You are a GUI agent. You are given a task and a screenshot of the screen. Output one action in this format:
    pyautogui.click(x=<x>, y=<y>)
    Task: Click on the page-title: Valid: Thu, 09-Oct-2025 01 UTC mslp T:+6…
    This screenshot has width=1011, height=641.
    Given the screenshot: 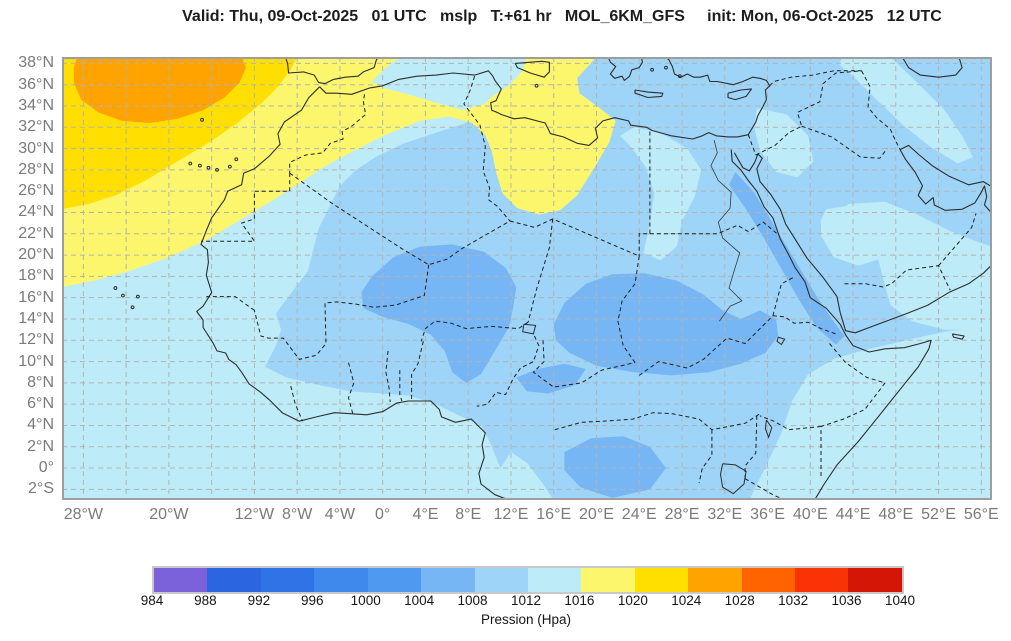 What is the action you would take?
    pyautogui.click(x=562, y=16)
    